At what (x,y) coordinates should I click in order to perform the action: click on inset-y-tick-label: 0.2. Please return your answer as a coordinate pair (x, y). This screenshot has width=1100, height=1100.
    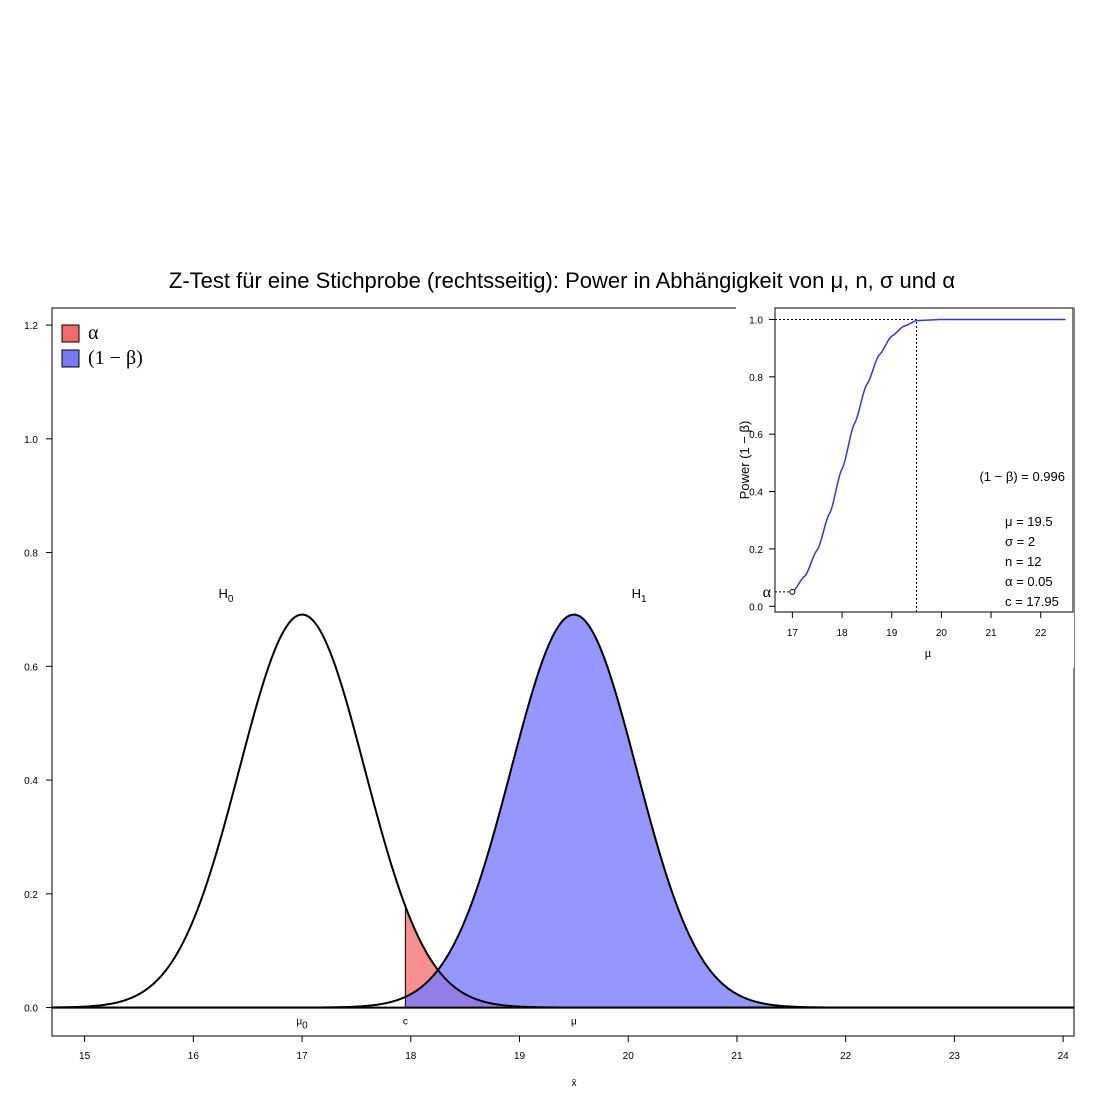
    Looking at the image, I should click on (756, 550).